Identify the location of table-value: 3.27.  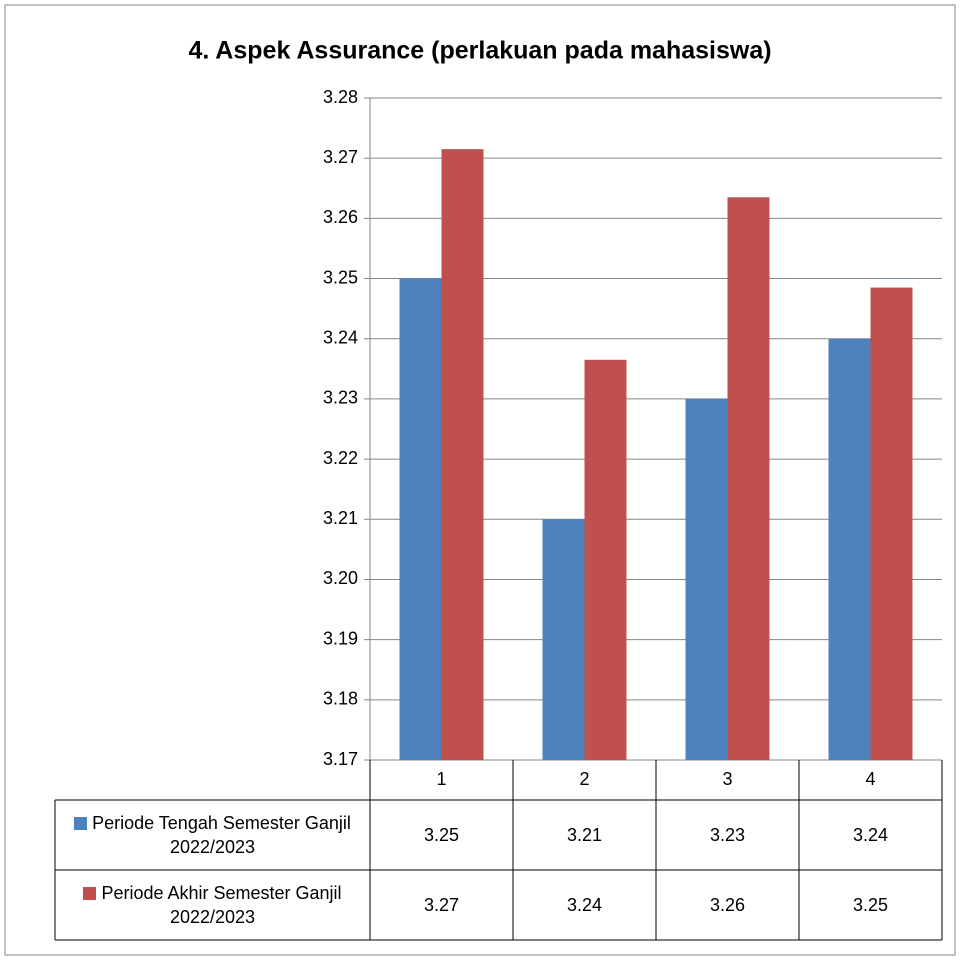
(441, 905).